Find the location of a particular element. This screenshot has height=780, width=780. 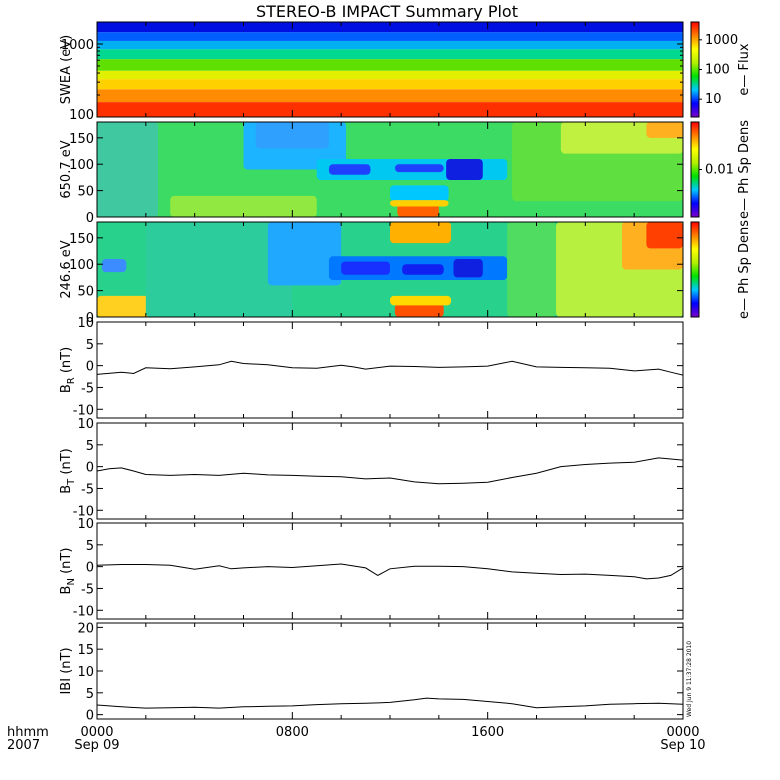

y-tick-label: 15 is located at coordinates (85, 650).